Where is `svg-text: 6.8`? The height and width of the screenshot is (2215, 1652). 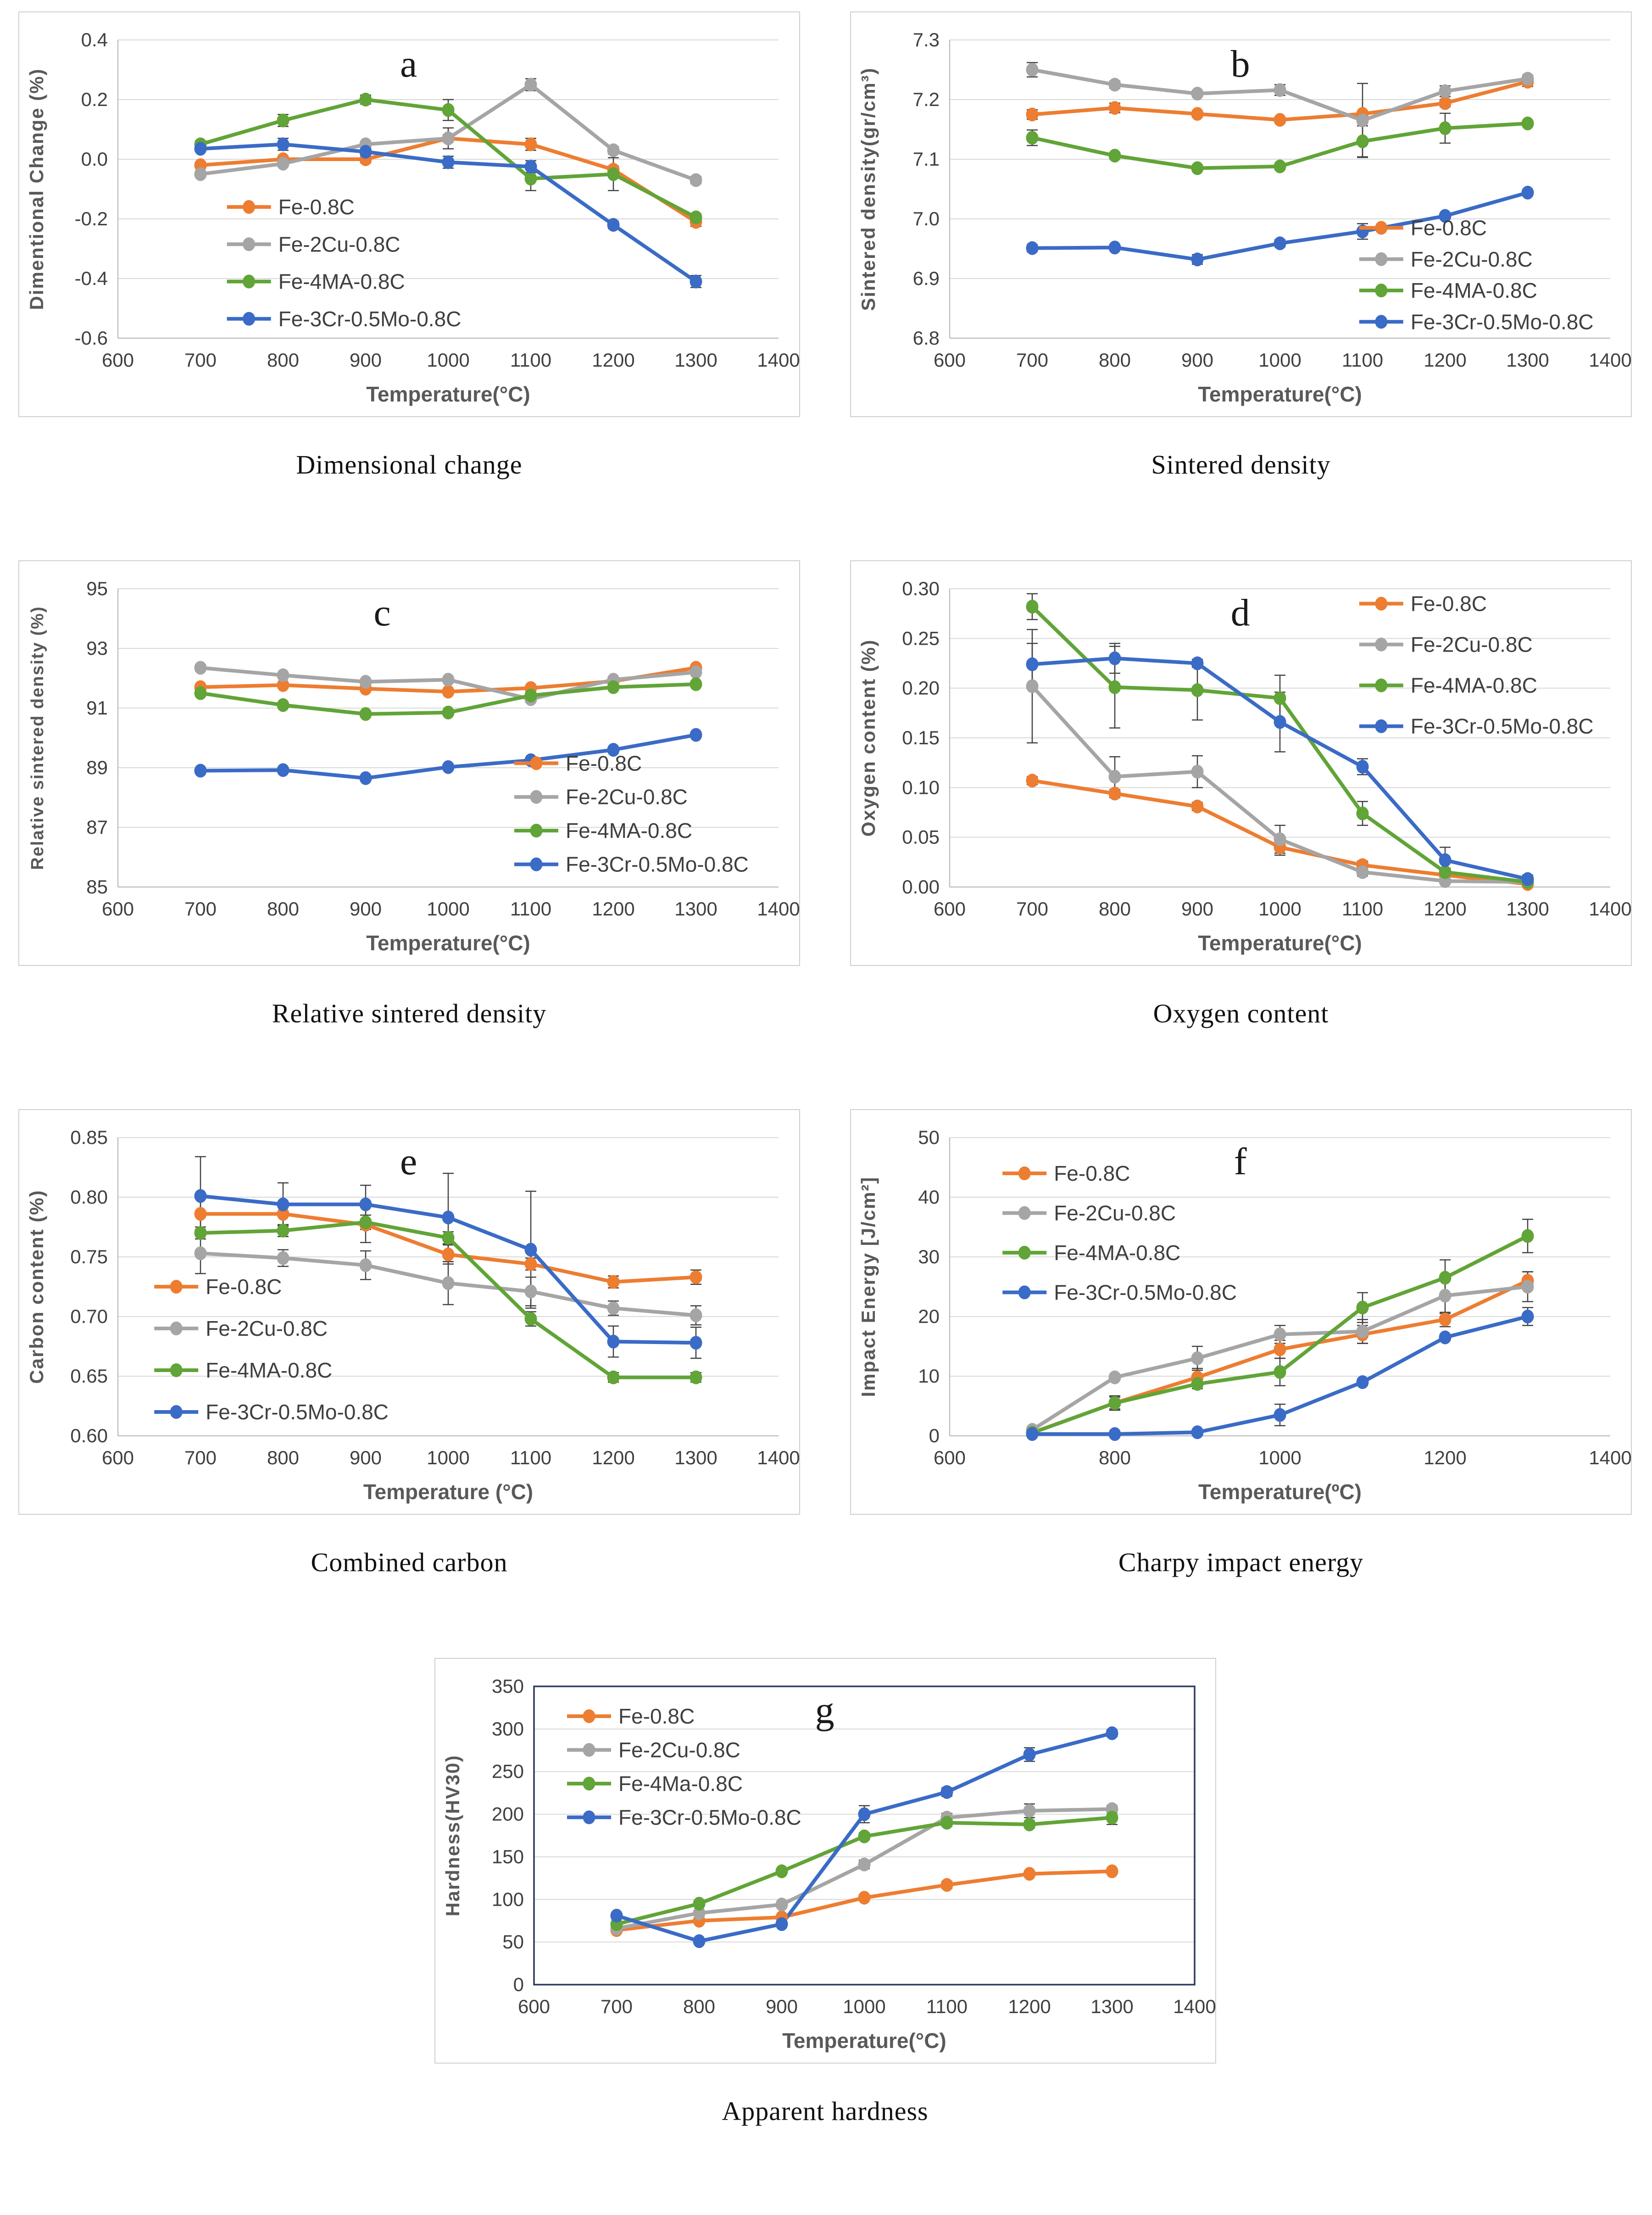 svg-text: 6.8 is located at coordinates (926, 338).